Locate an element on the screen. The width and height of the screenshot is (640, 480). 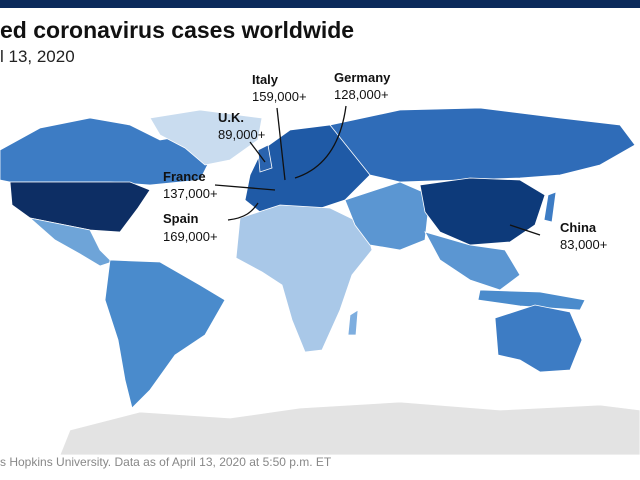
indonesia is located at coordinates (531, 300).